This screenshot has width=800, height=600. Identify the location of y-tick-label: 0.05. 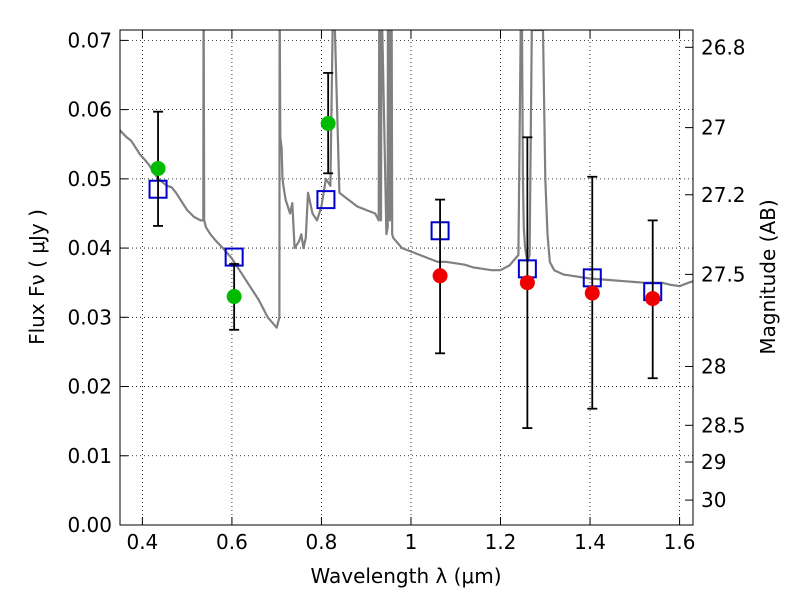
(89, 179).